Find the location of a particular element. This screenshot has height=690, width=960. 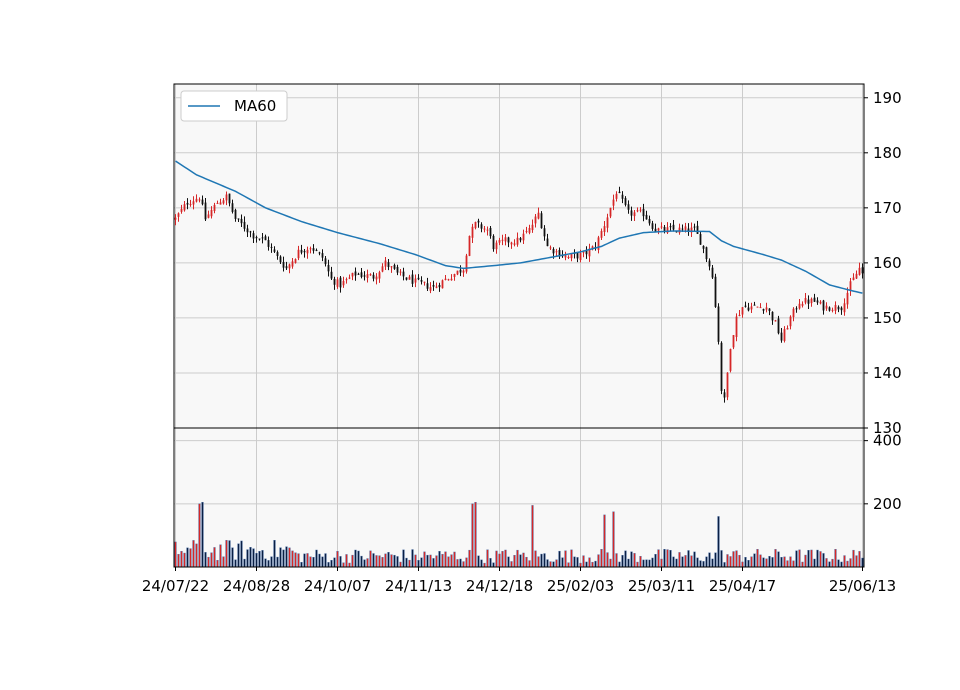

price-y-tick-label: 170 is located at coordinates (887, 208).